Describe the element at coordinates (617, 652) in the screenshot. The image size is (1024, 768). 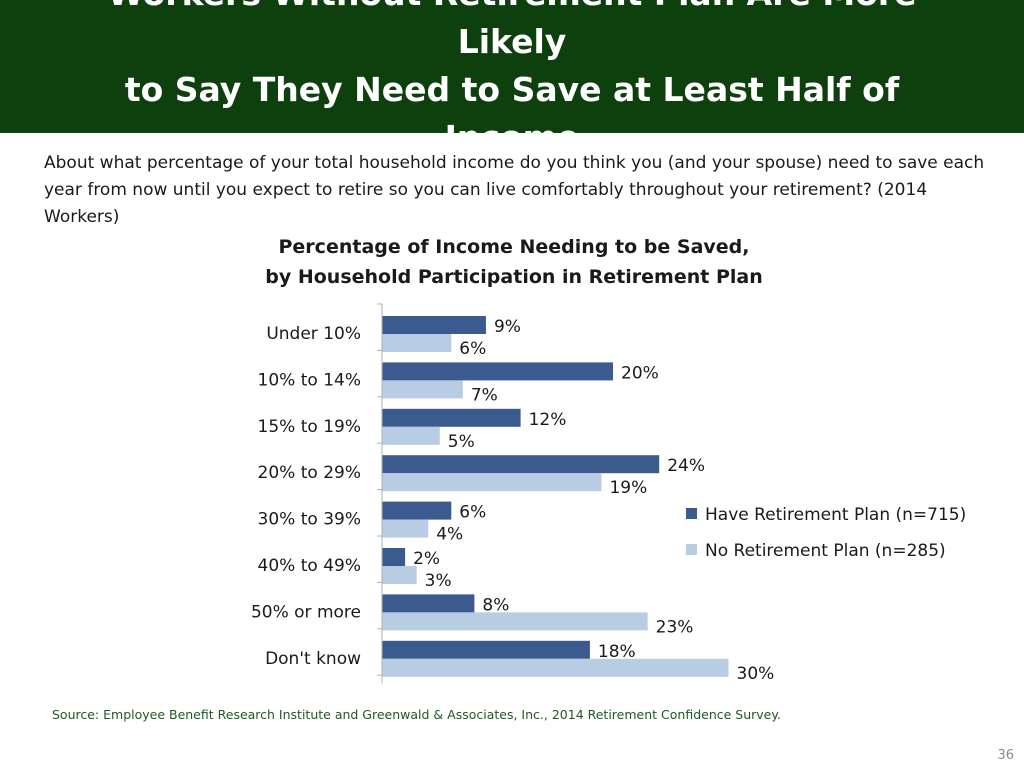
I see `data-label: 18%` at that location.